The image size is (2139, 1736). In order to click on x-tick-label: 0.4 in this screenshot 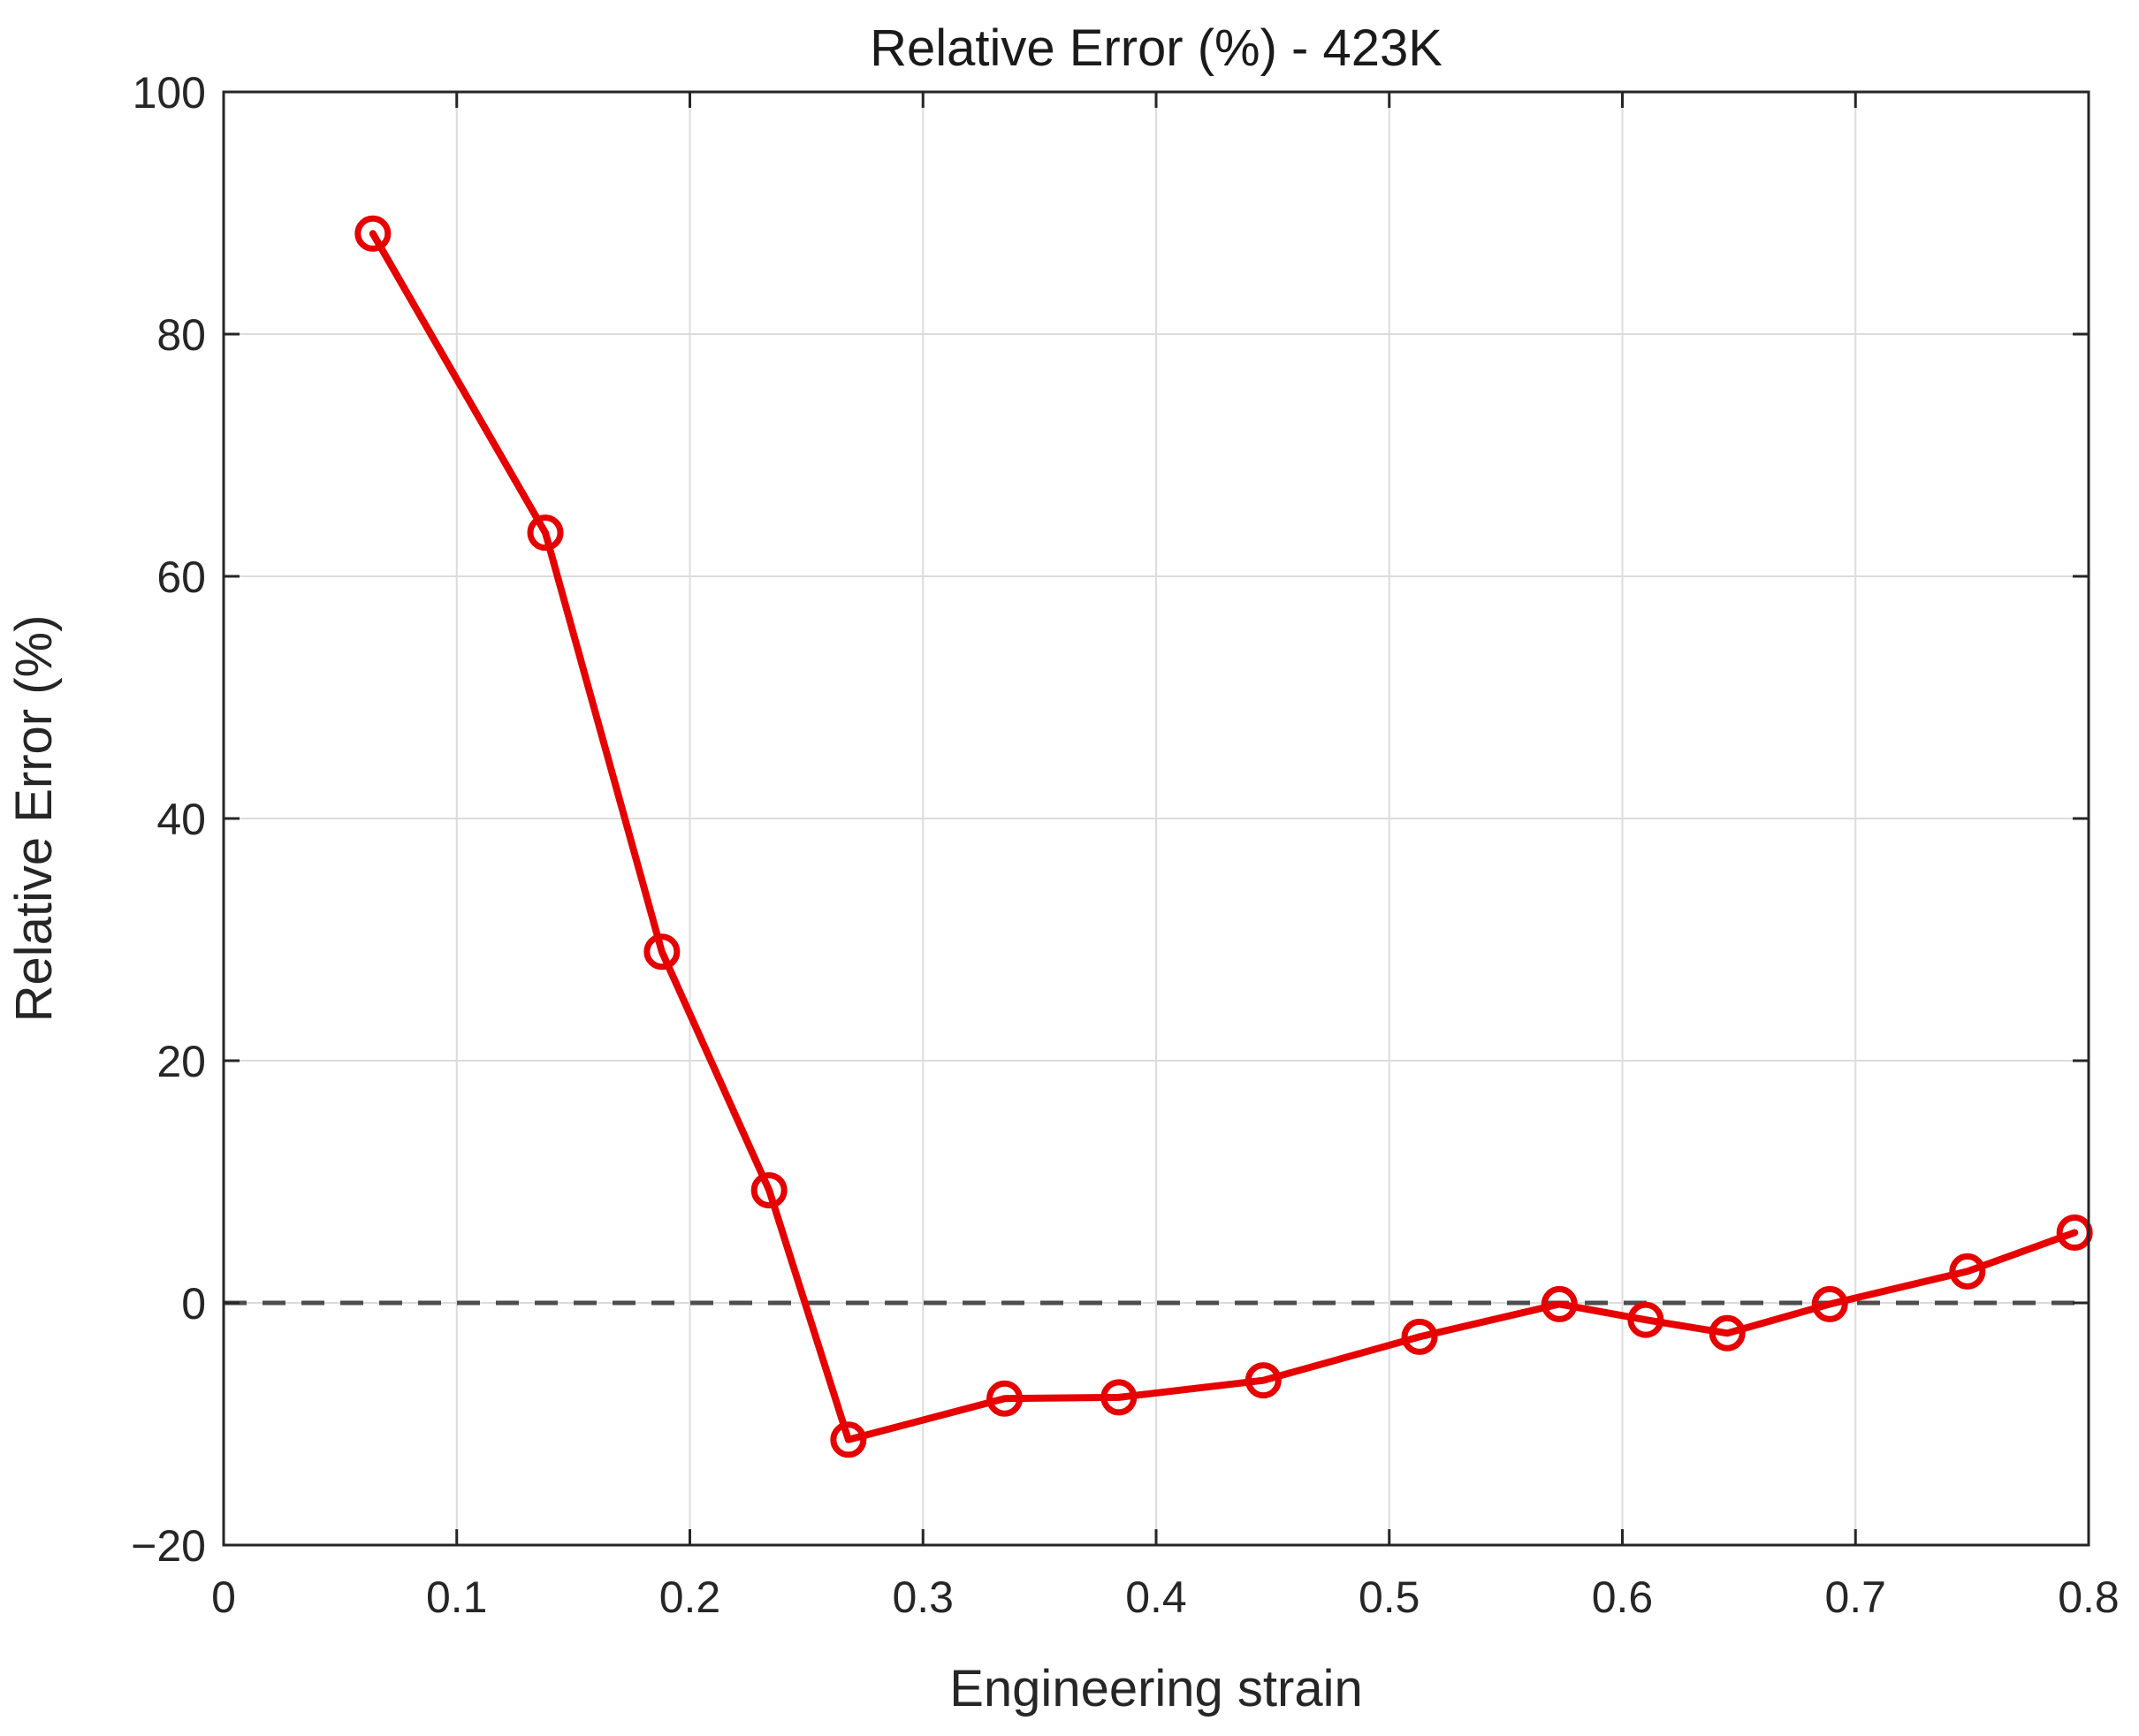, I will do `click(1156, 1597)`.